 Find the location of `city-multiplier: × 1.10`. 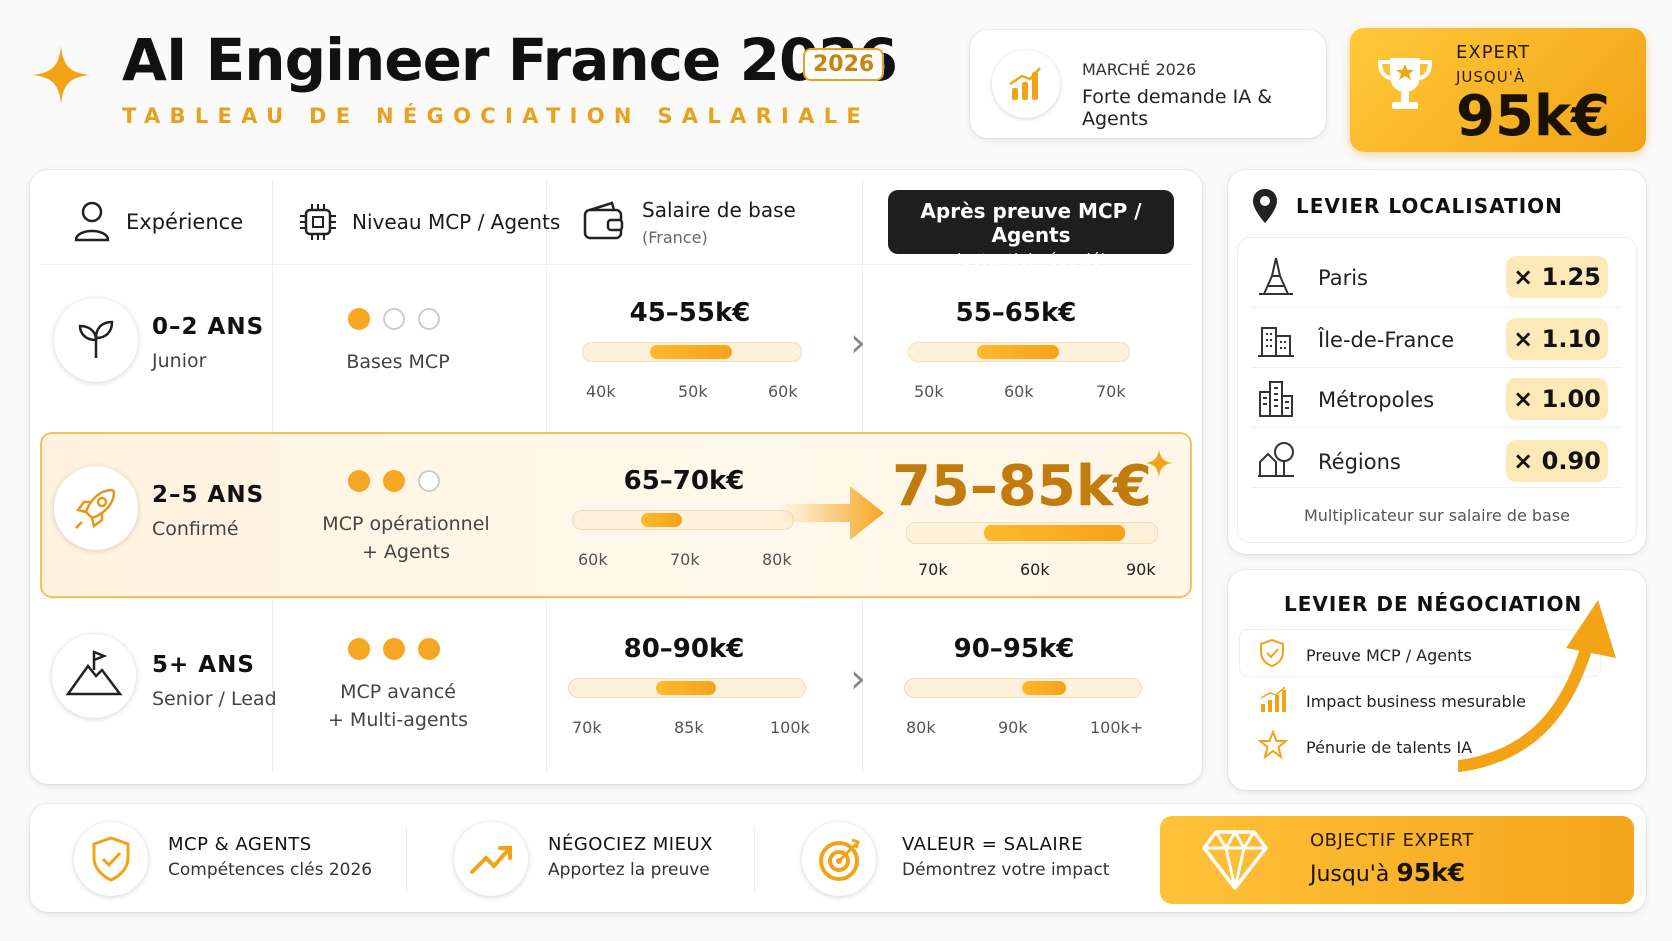

city-multiplier: × 1.10 is located at coordinates (1557, 339).